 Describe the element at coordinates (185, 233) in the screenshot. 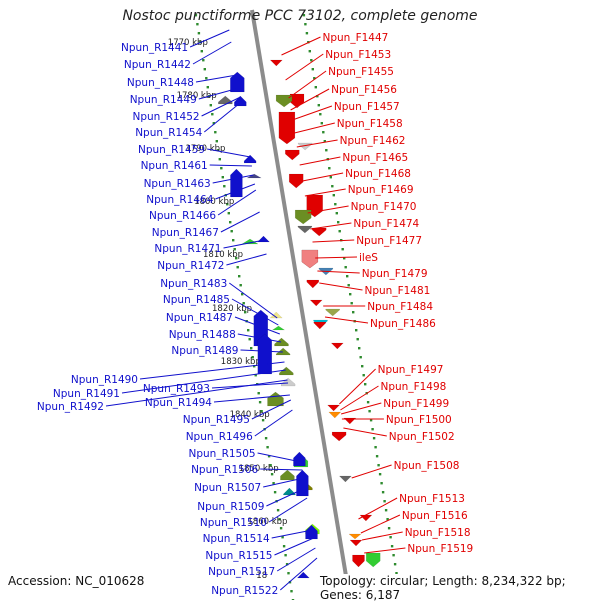

I see `reverse-gene-label: Npun_R1467` at that location.